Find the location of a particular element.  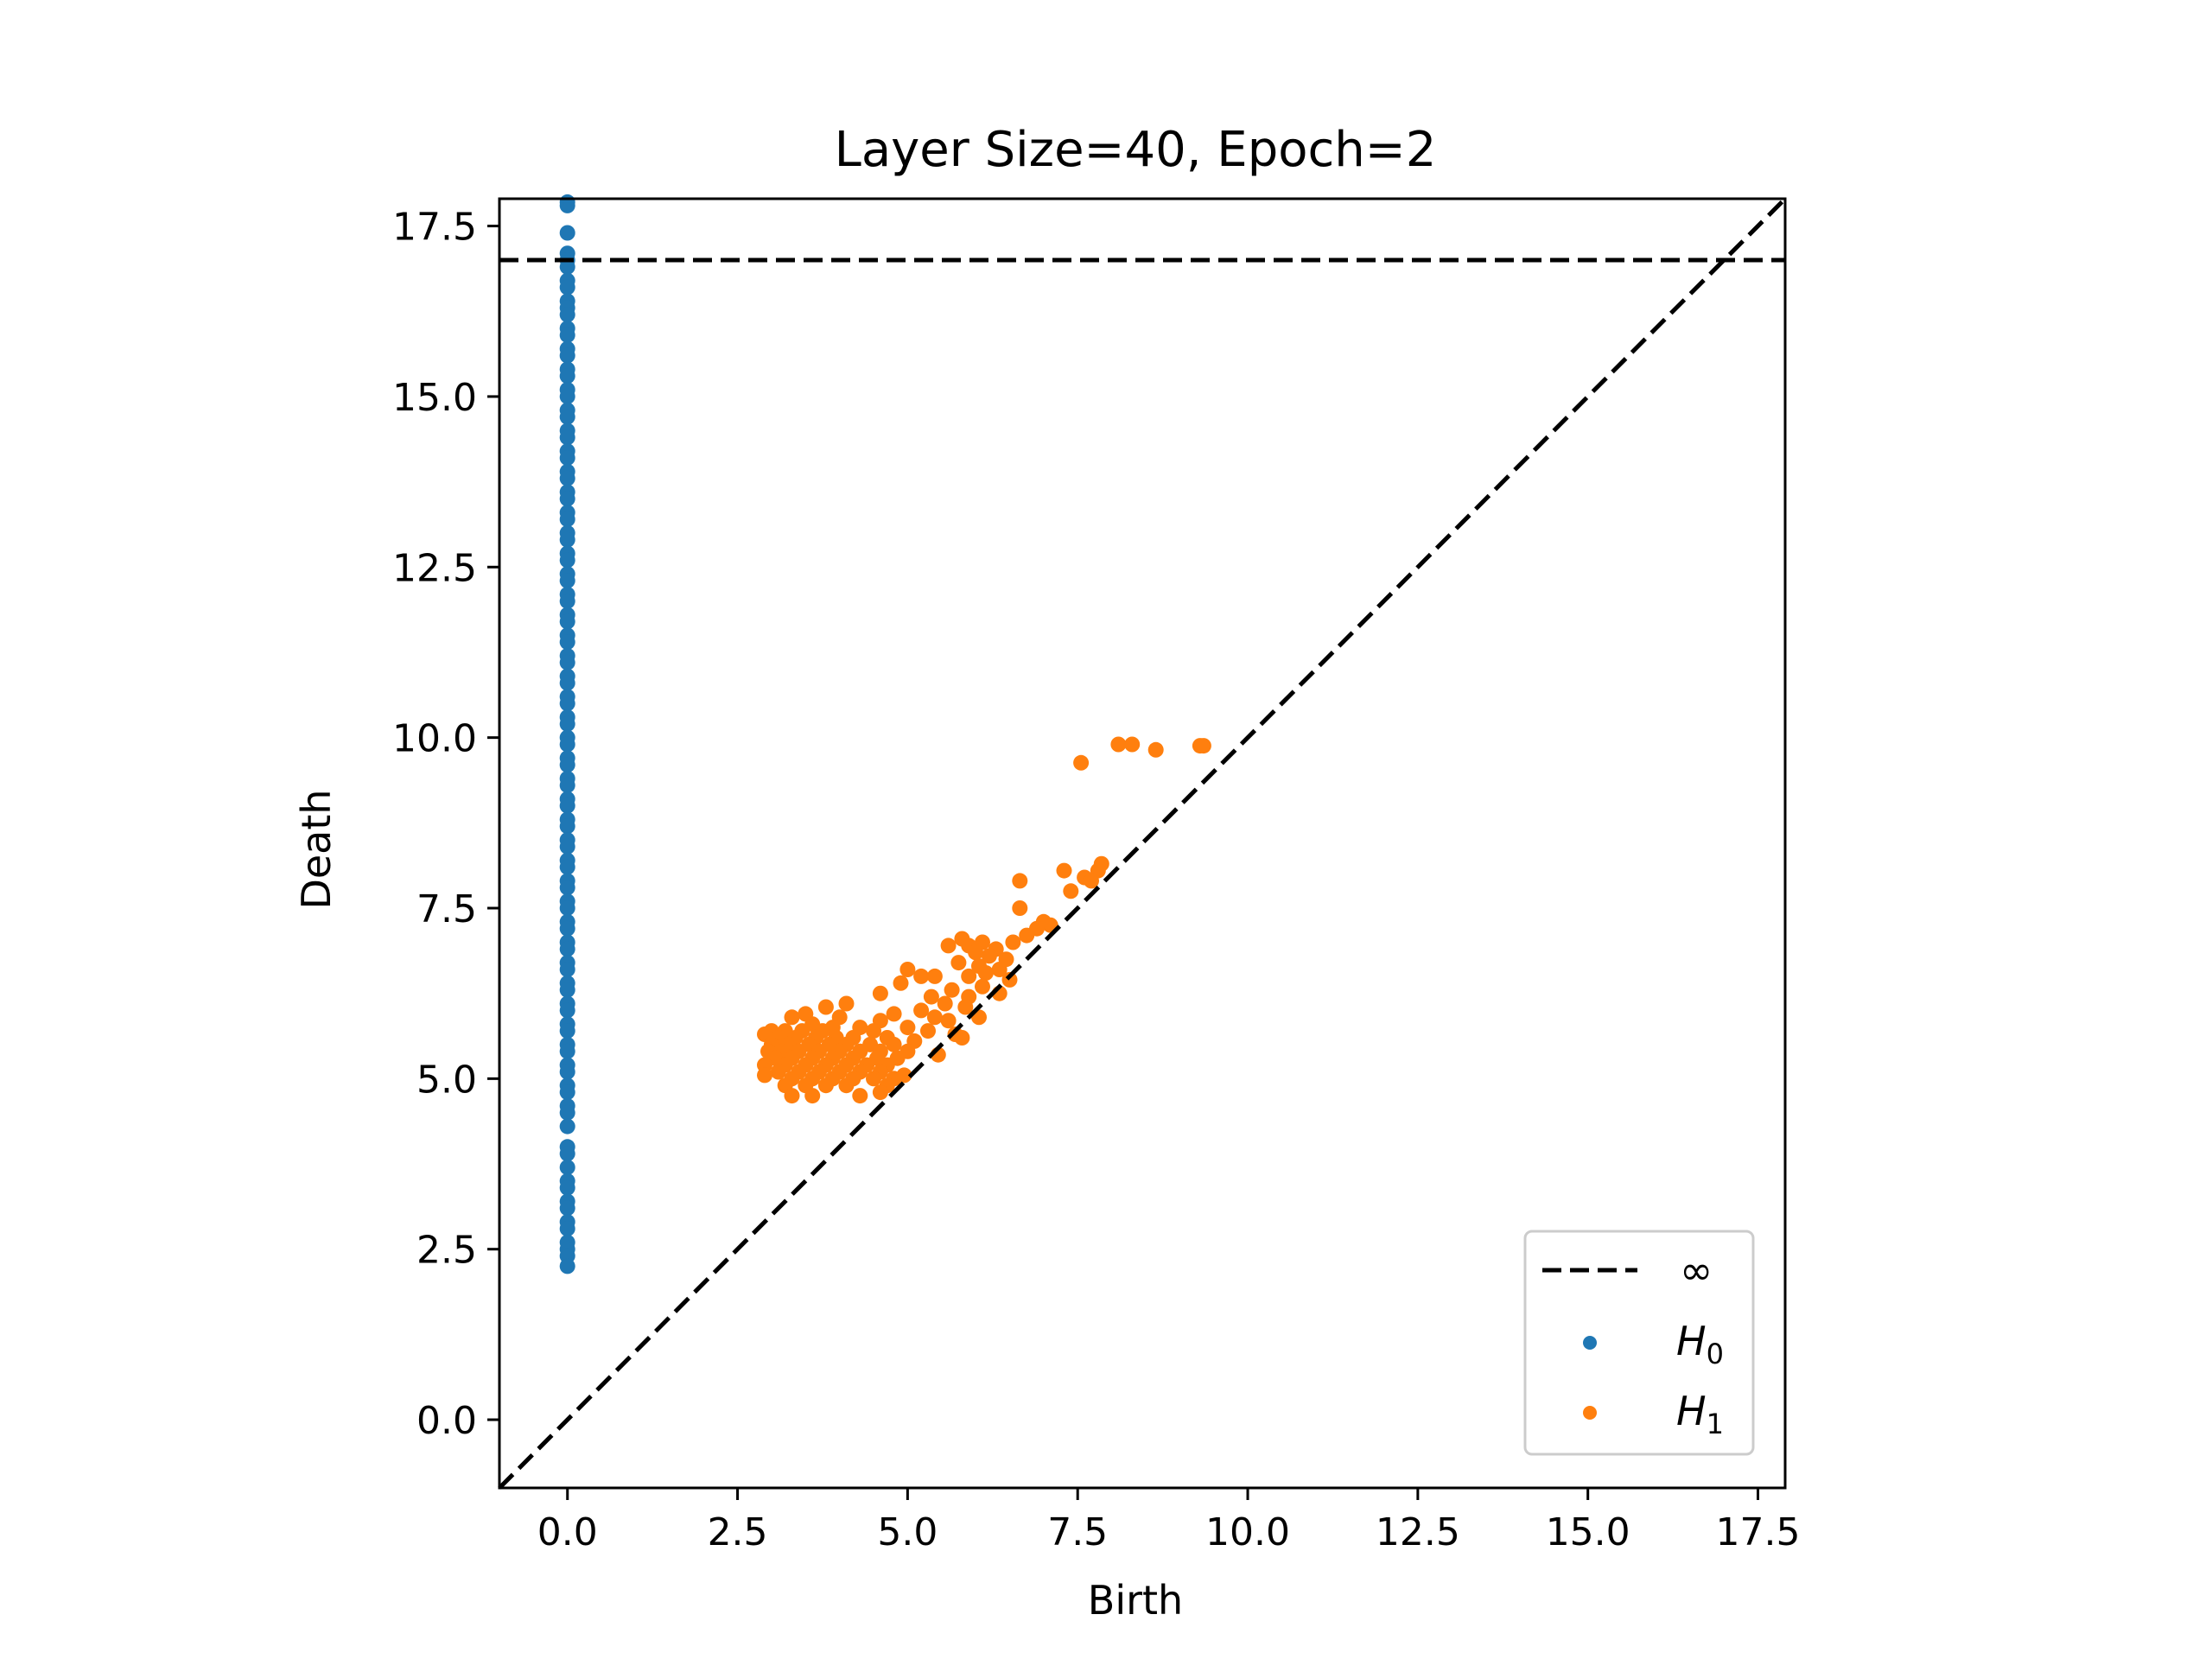

x-tick-label: 0.0 is located at coordinates (567, 1532).